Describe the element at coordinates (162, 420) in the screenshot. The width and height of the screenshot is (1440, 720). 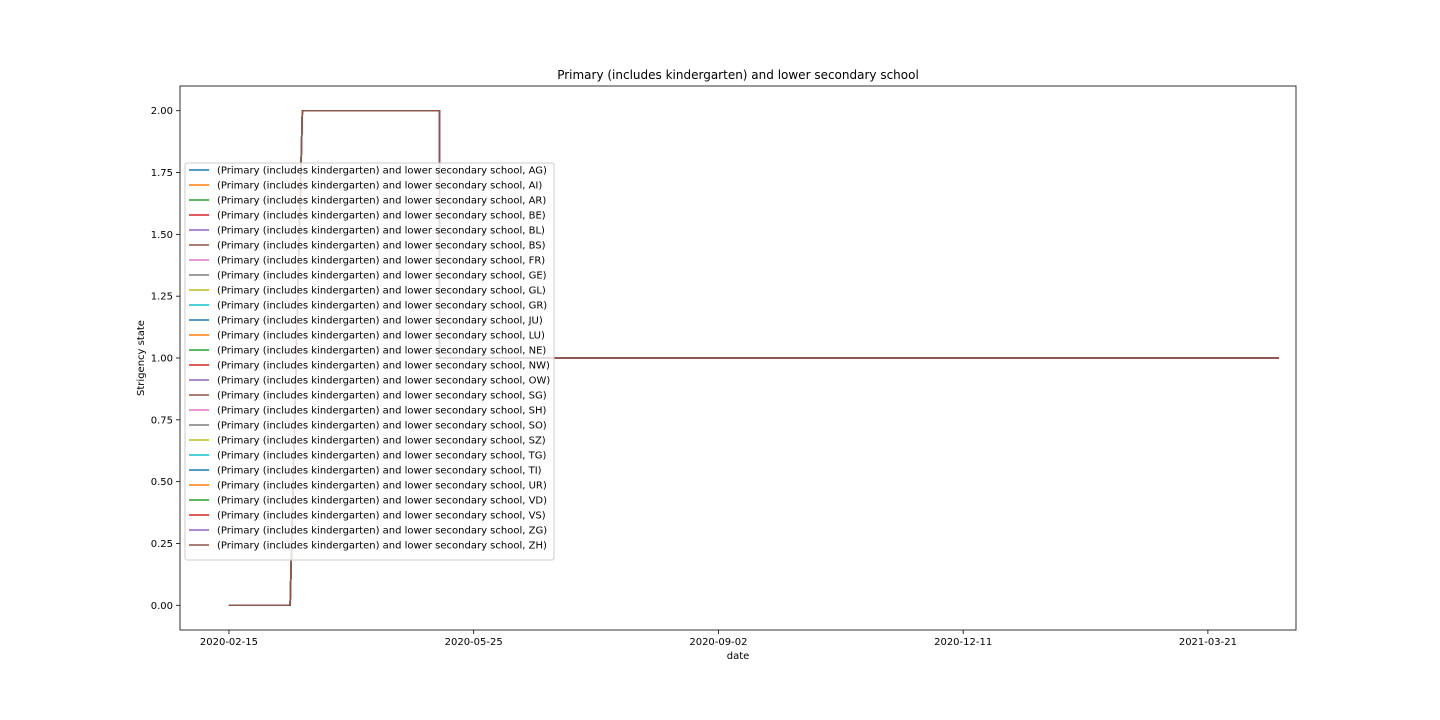
I see `y-tick-label: 0.75` at that location.